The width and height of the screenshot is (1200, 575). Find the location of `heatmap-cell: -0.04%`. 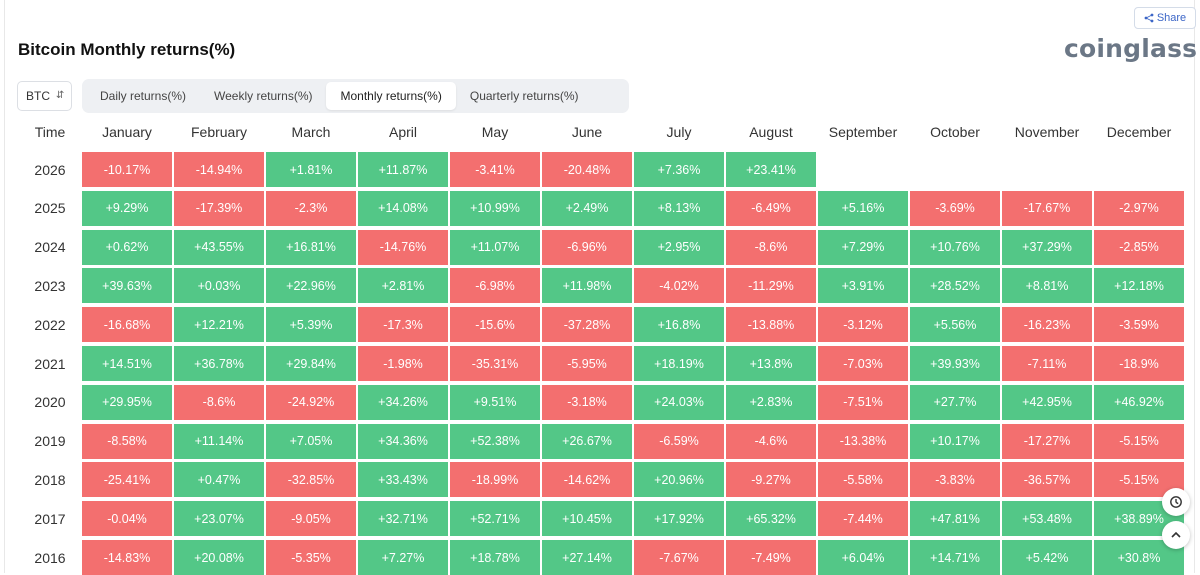

heatmap-cell: -0.04% is located at coordinates (127, 519).